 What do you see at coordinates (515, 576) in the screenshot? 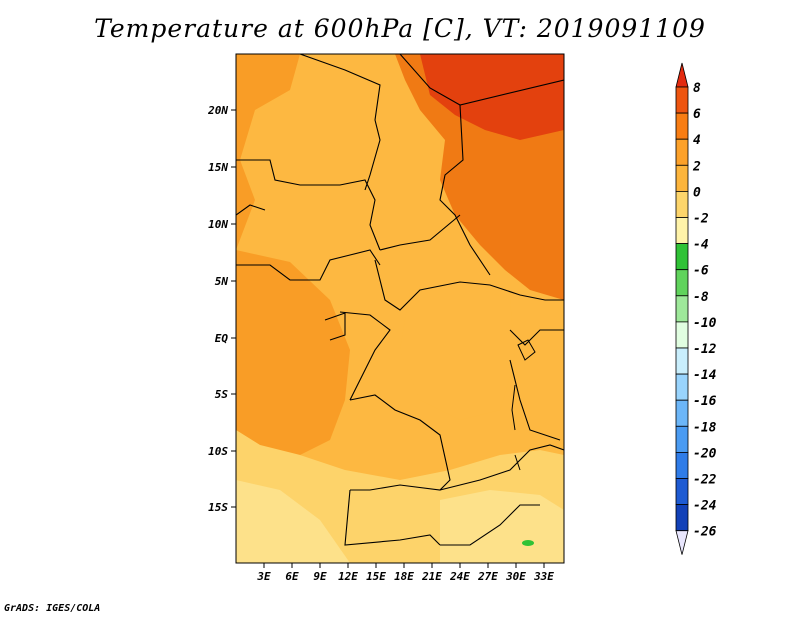
I see `lon-label: 30E` at bounding box center [515, 576].